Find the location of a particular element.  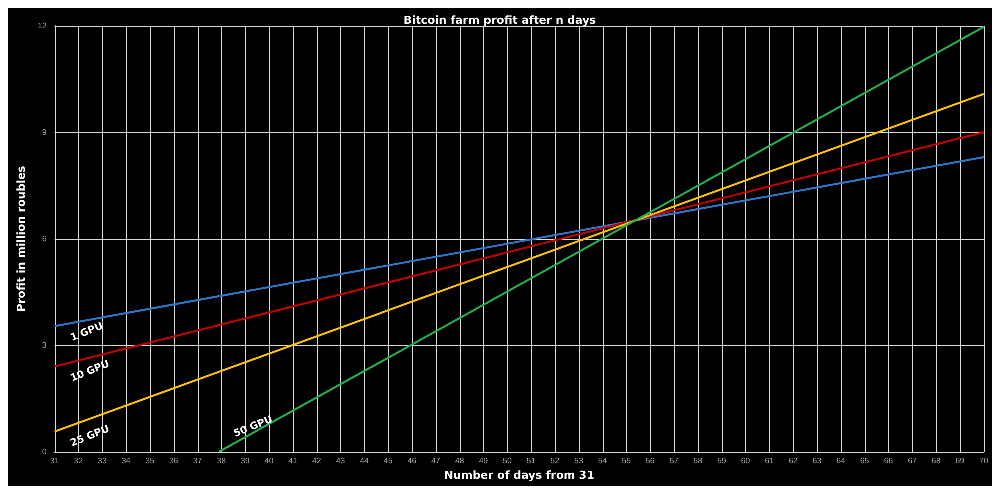

x-tick-label: 67 is located at coordinates (913, 461).